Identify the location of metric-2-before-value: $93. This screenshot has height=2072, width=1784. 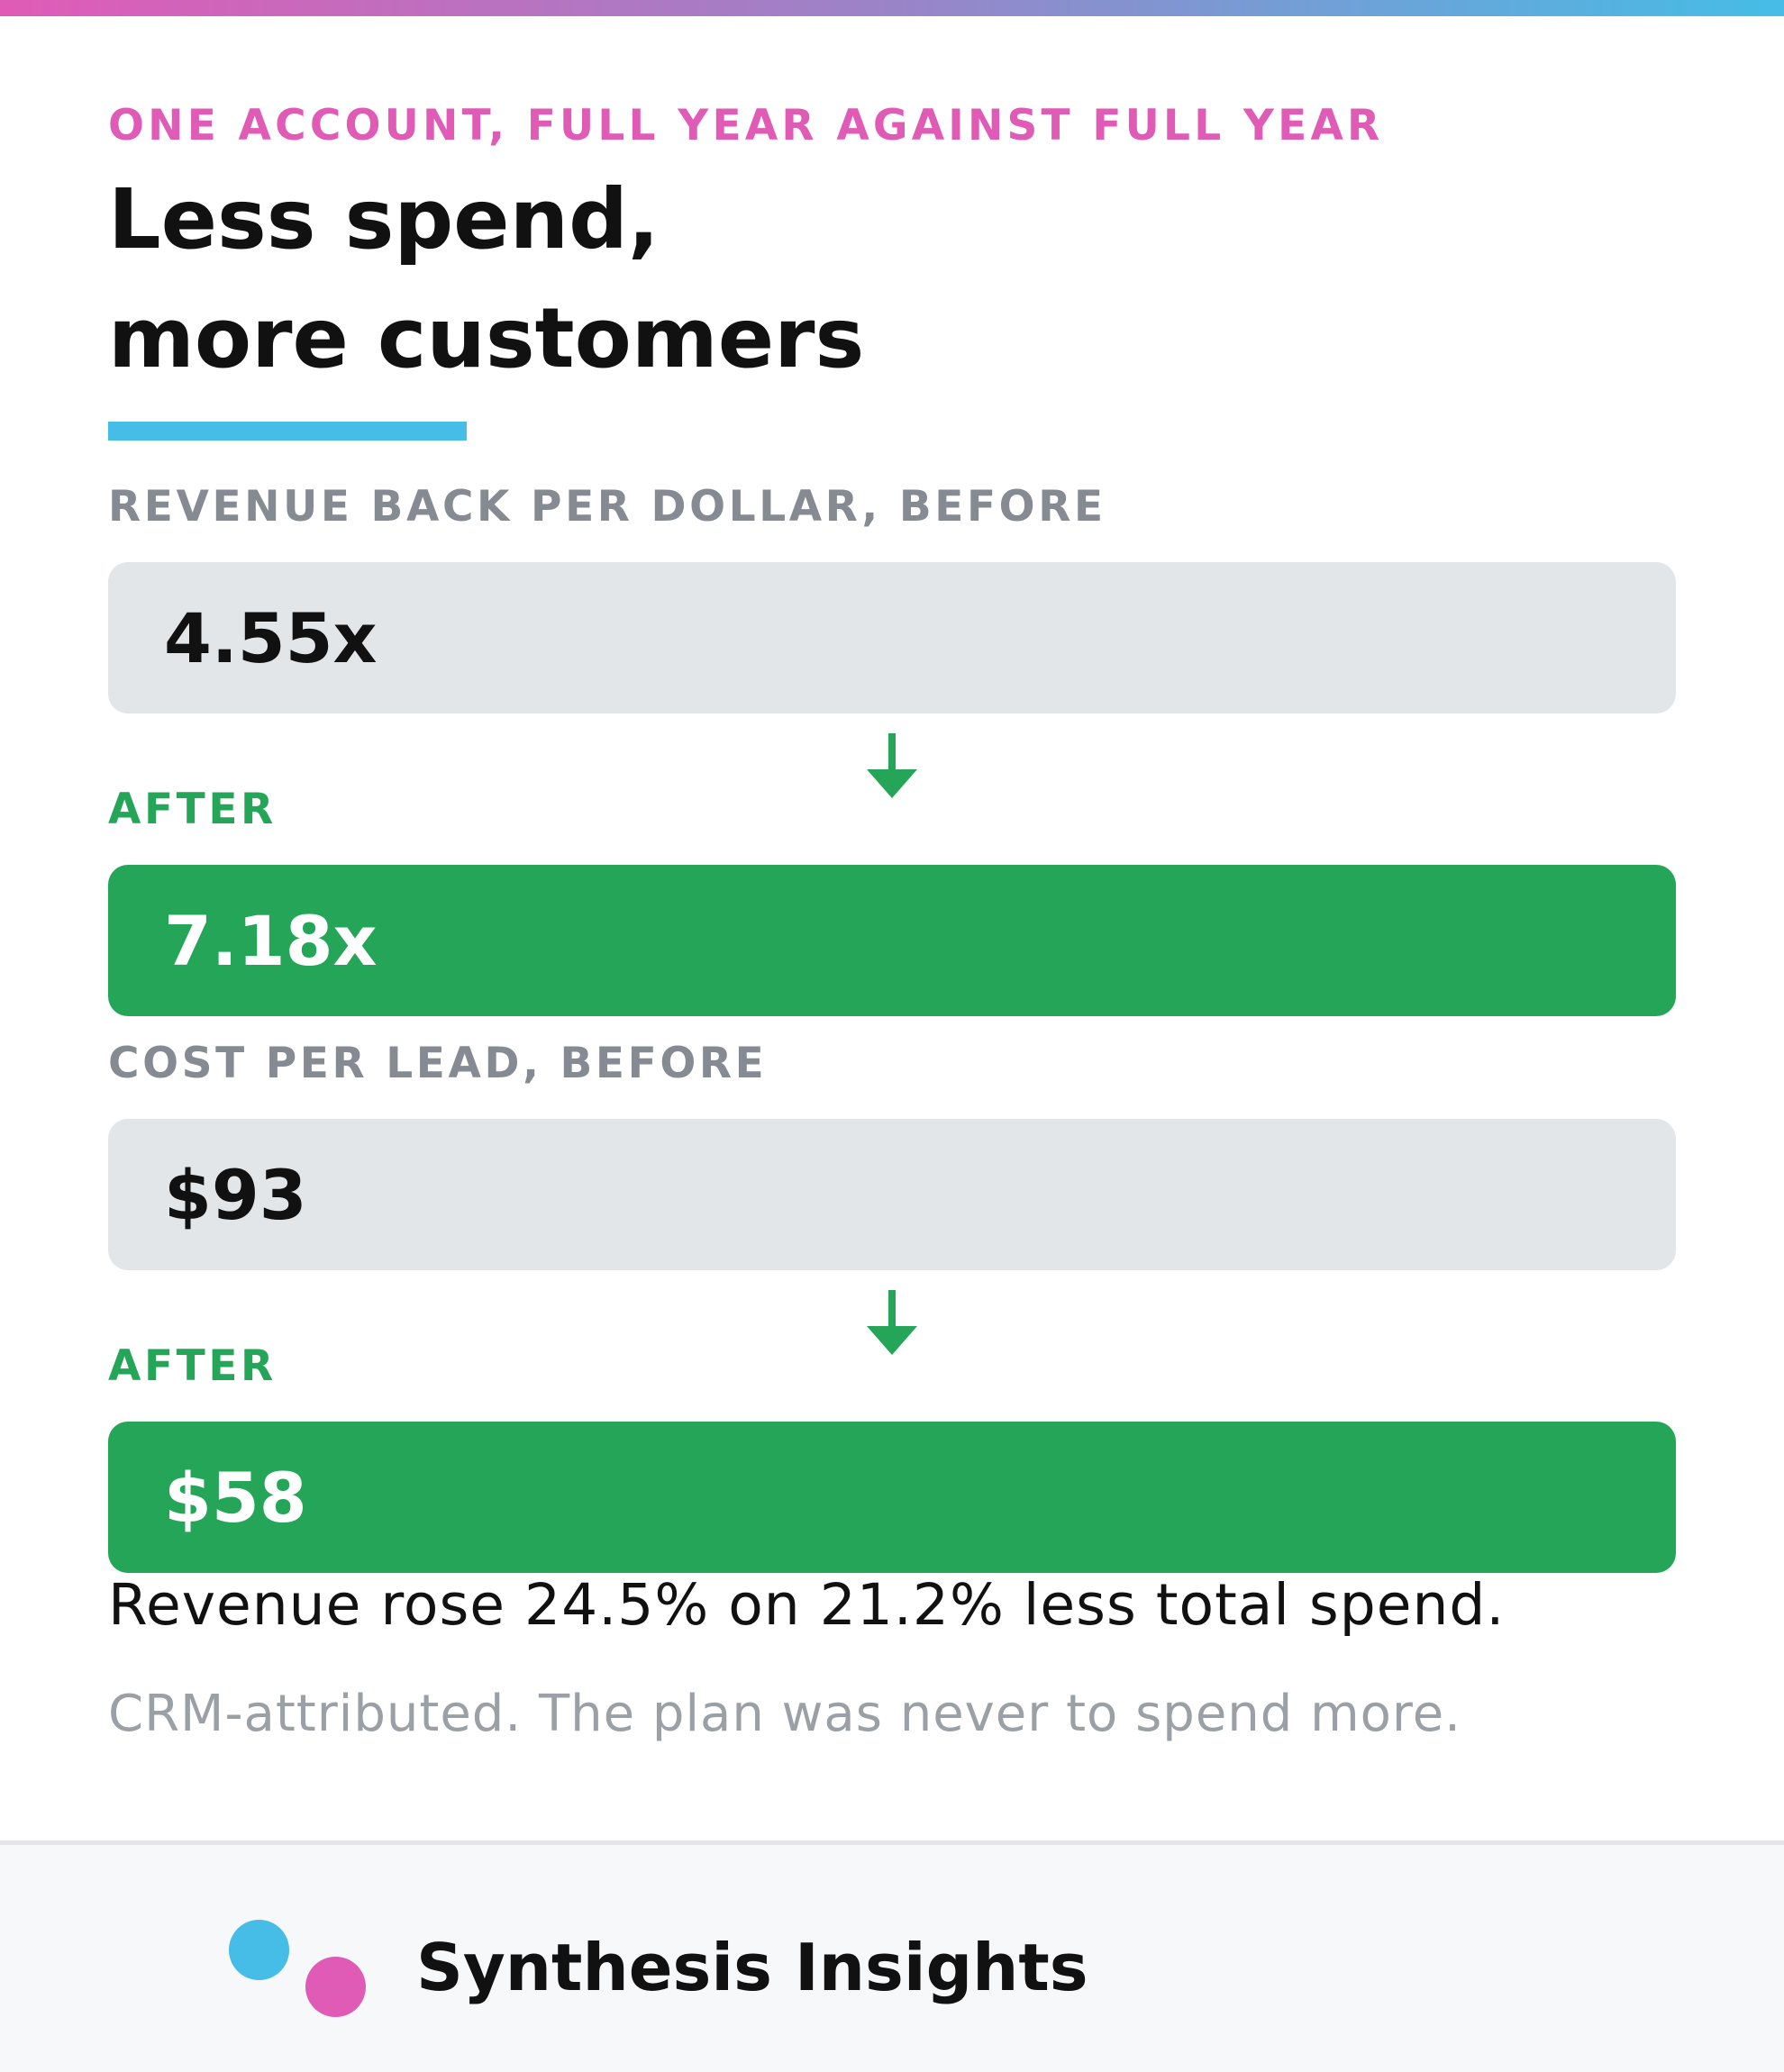
(236, 1194).